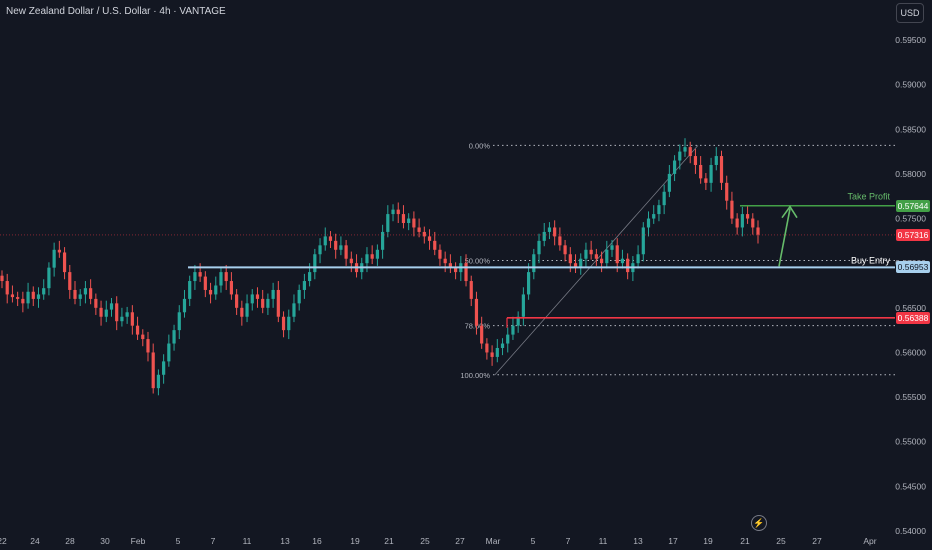 This screenshot has width=932, height=550. What do you see at coordinates (910, 13) in the screenshot?
I see `currency-button: USD` at bounding box center [910, 13].